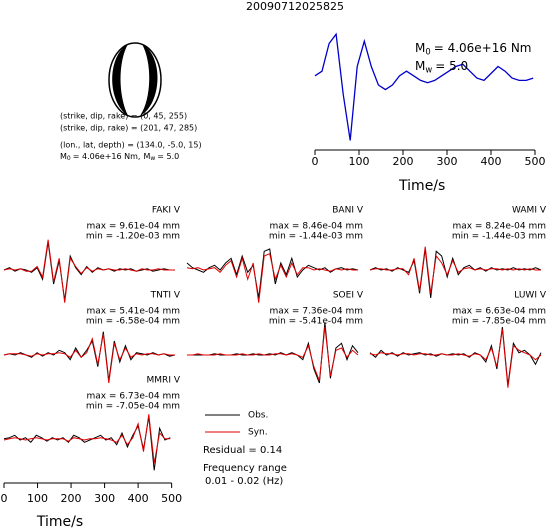 This screenshot has height=530, width=548. What do you see at coordinates (133, 312) in the screenshot?
I see `max-label: max = 5.41e-04 mm` at bounding box center [133, 312].